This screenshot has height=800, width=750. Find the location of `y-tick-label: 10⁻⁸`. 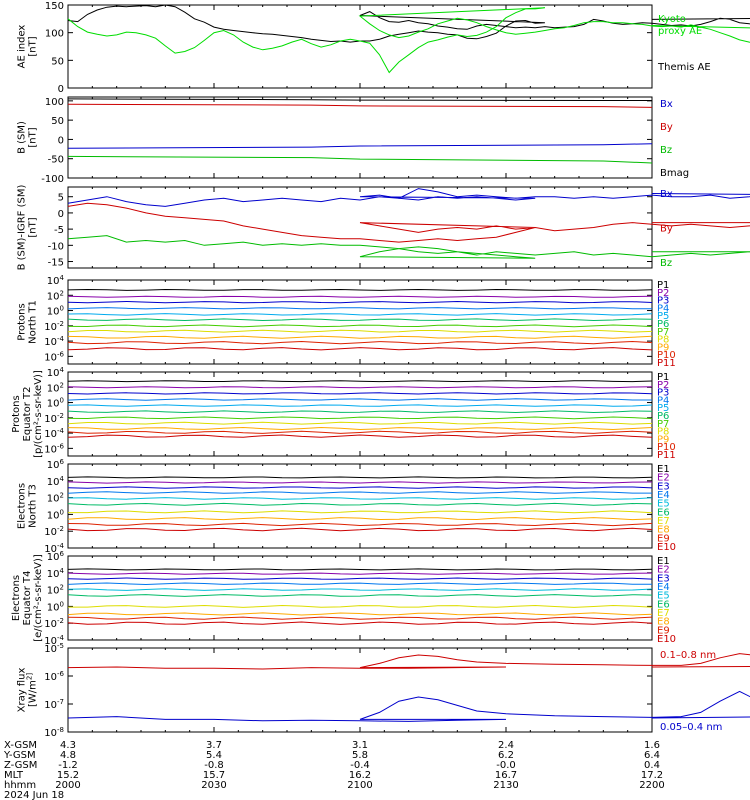

y-tick-label: 10⁻⁸ is located at coordinates (54, 732).